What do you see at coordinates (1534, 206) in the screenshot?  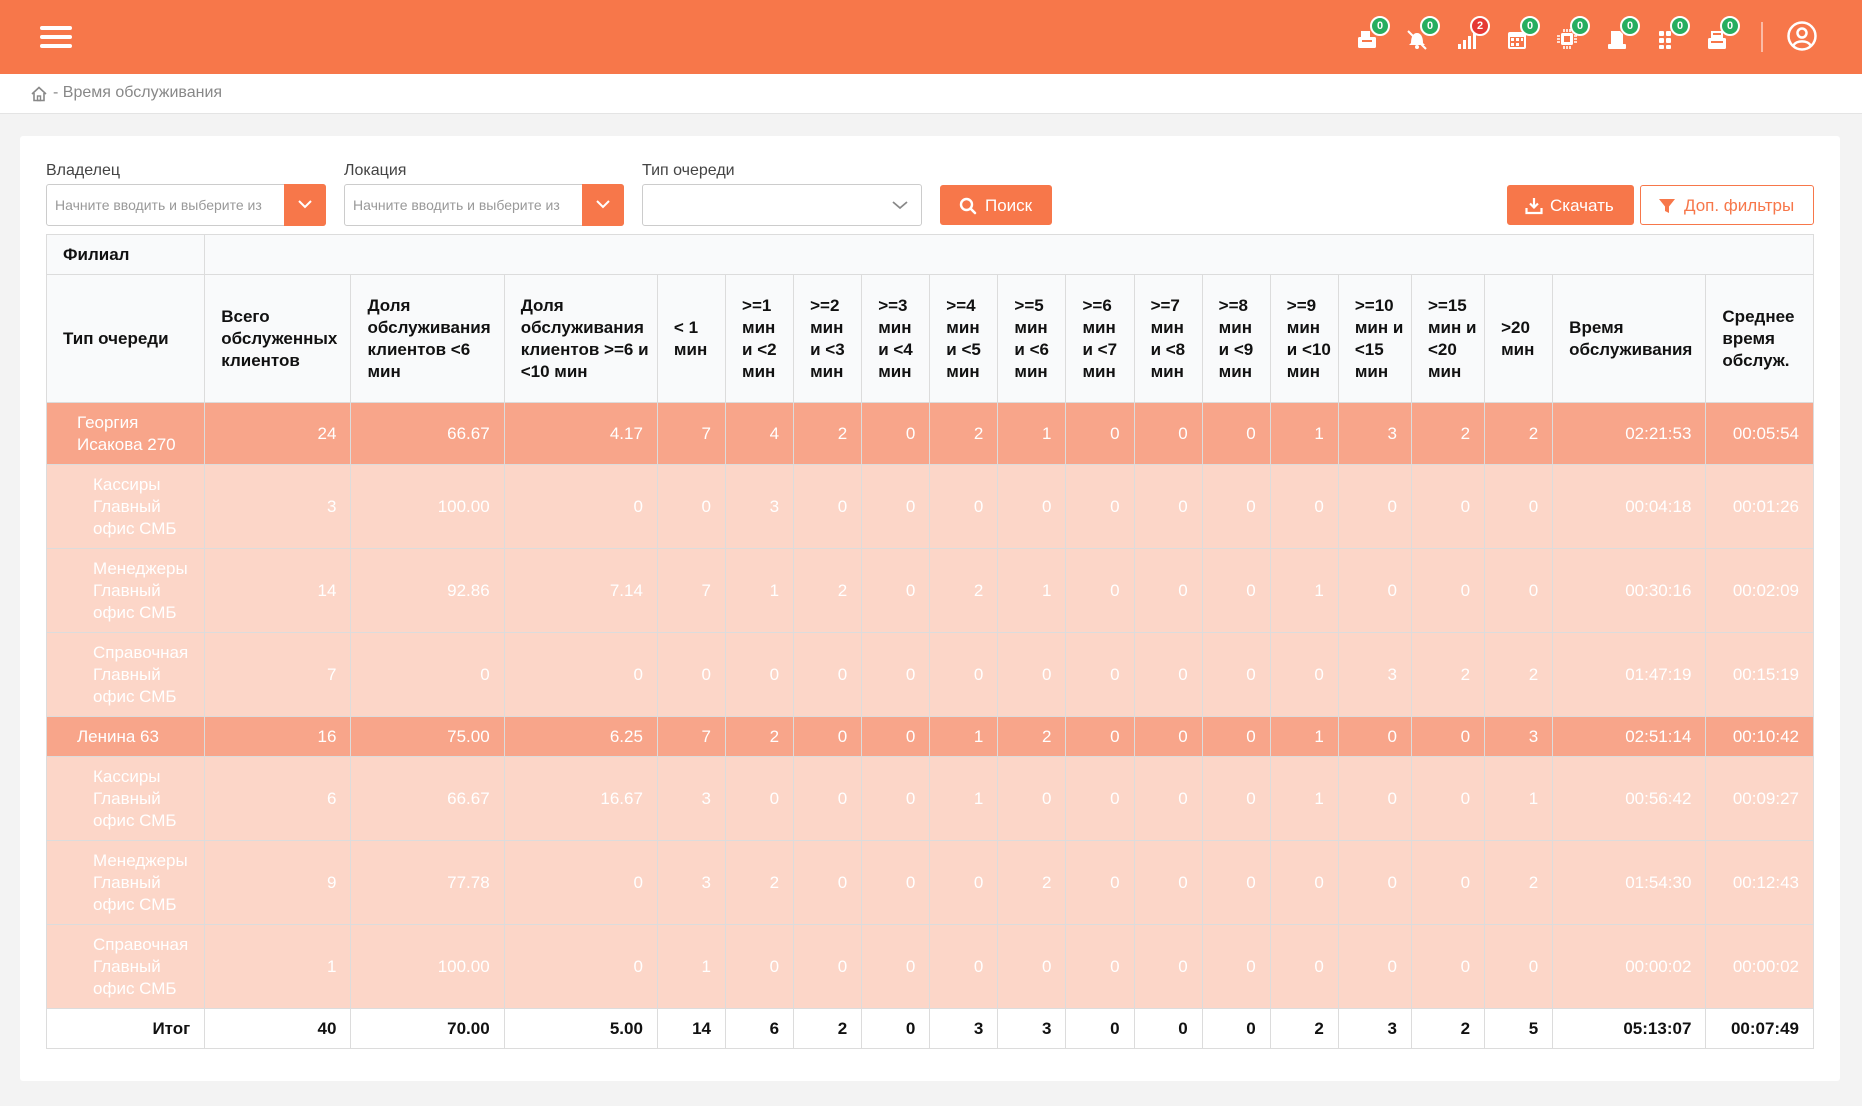 I see `download-icon` at bounding box center [1534, 206].